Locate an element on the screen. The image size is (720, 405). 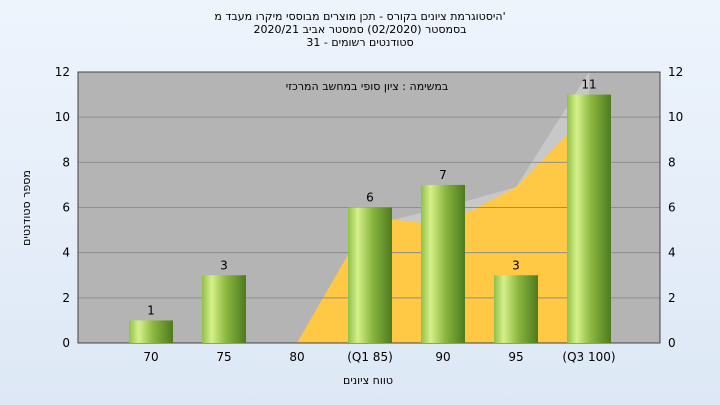
y-tick-label-right: 10 is located at coordinates (675, 117).